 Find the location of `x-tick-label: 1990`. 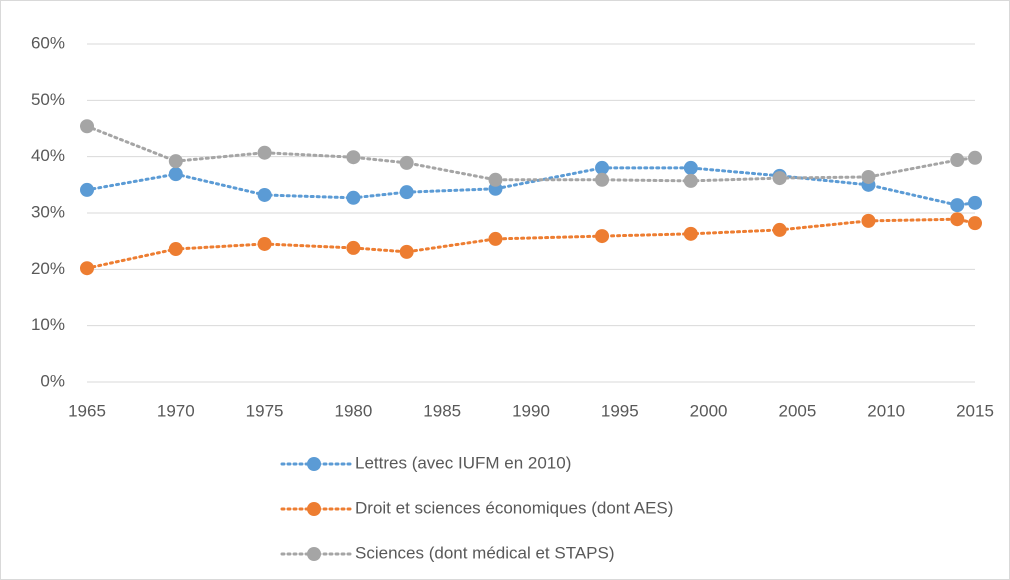

x-tick-label: 1990 is located at coordinates (531, 410).